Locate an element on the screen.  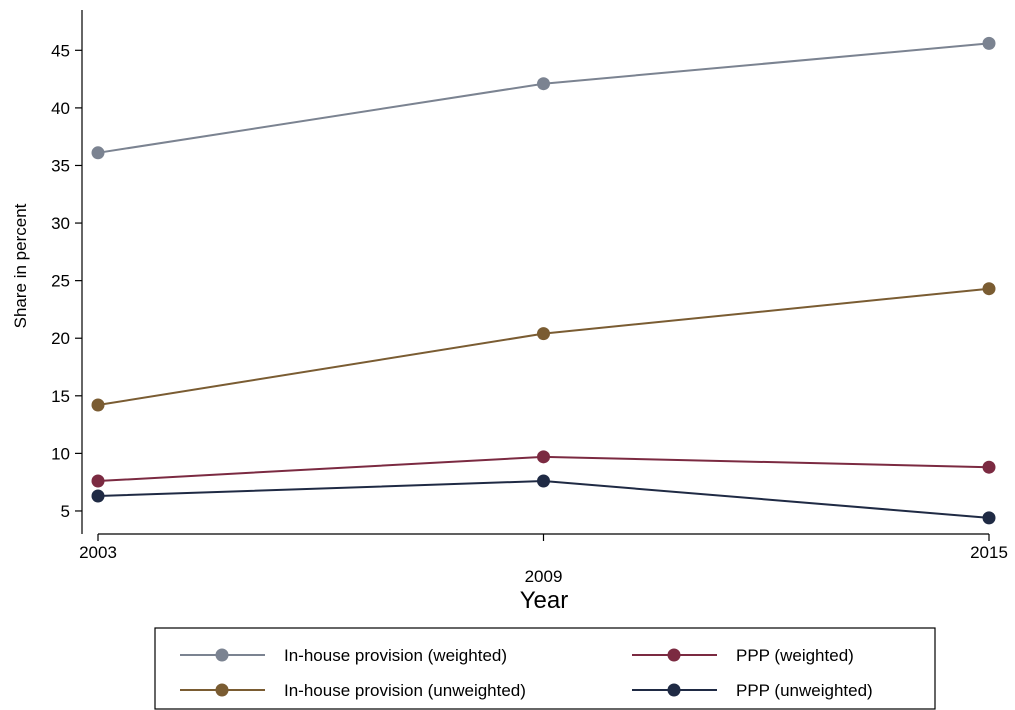
y-tick-label: 30 is located at coordinates (60, 223).